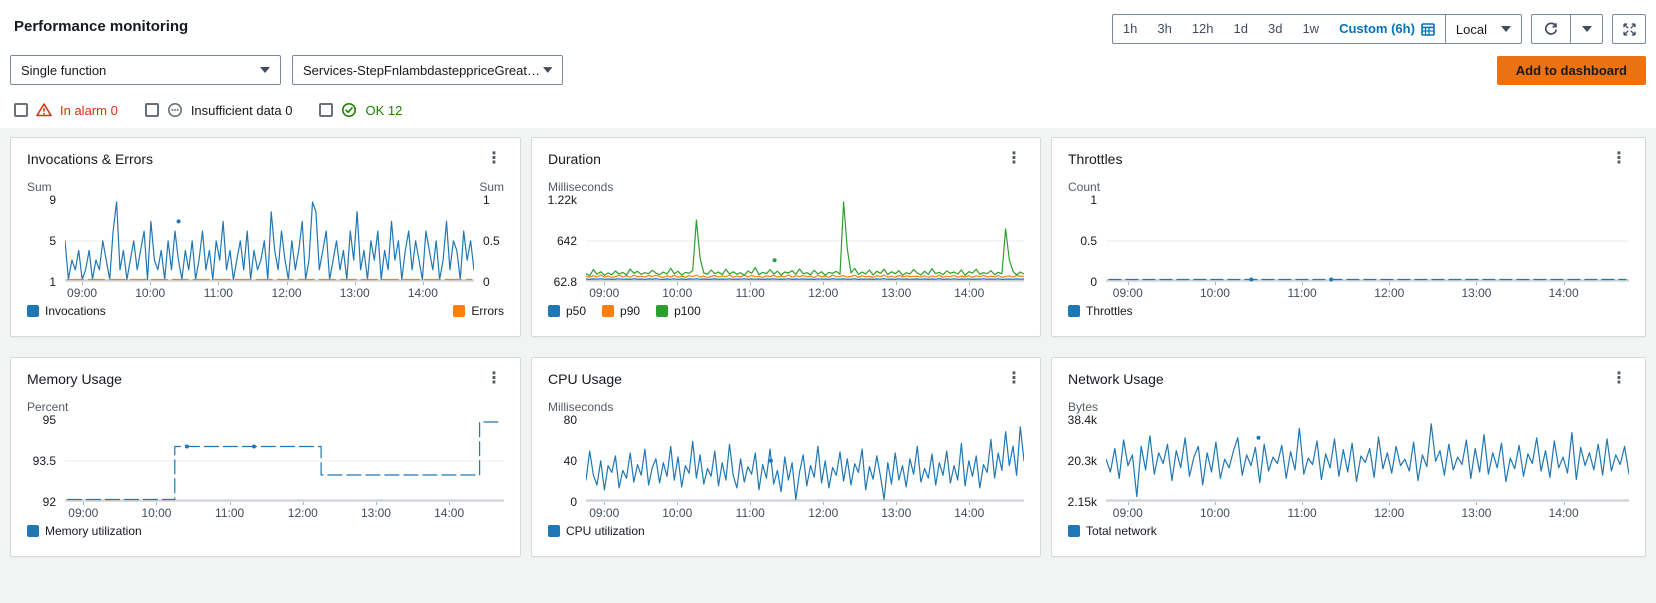 Image resolution: width=1656 pixels, height=603 pixels. I want to click on legend-item-throttles: Throttles, so click(1100, 311).